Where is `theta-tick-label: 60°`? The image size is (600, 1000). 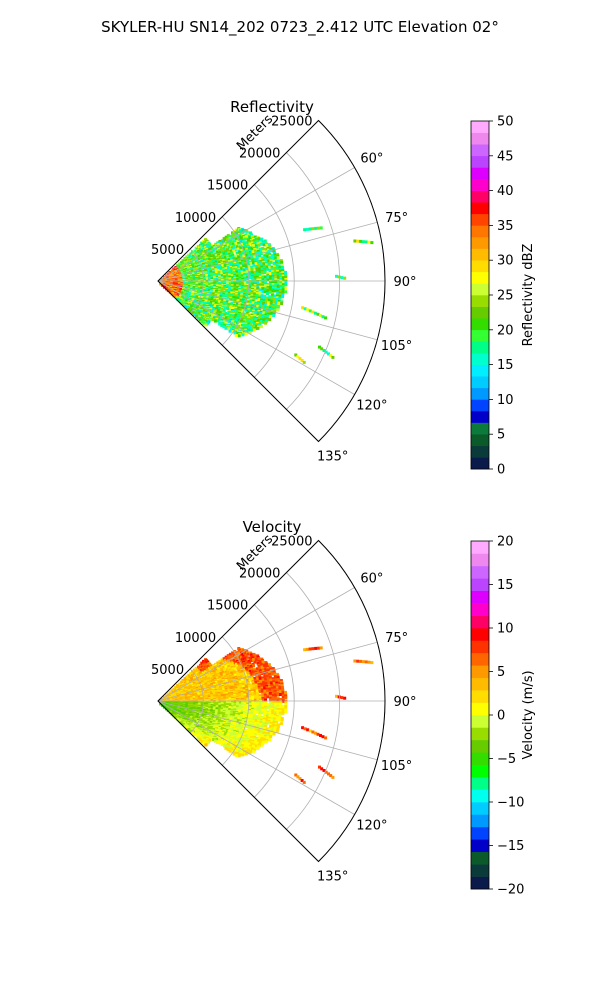
theta-tick-label: 60° is located at coordinates (371, 159).